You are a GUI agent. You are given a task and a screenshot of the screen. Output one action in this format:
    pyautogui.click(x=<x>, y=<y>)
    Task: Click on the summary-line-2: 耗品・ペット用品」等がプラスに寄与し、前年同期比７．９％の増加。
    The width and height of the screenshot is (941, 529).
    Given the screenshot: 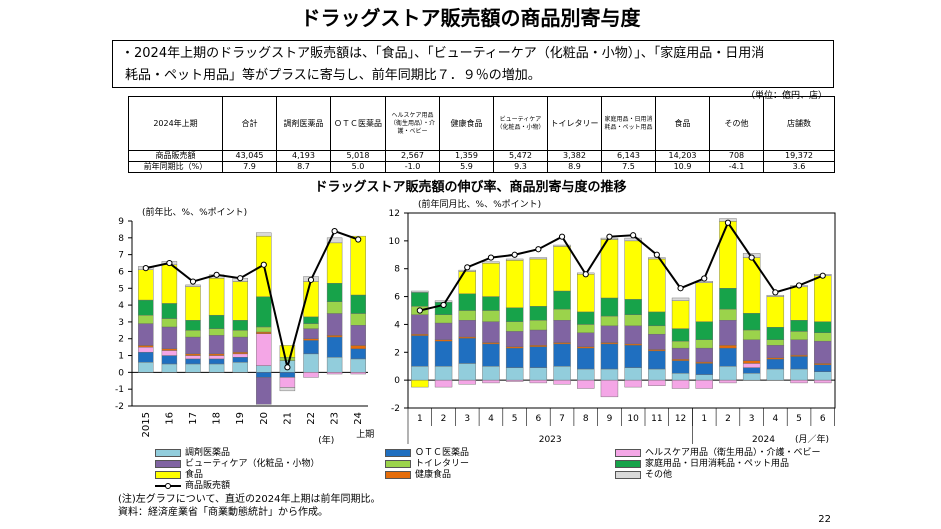 What is the action you would take?
    pyautogui.click(x=333, y=75)
    